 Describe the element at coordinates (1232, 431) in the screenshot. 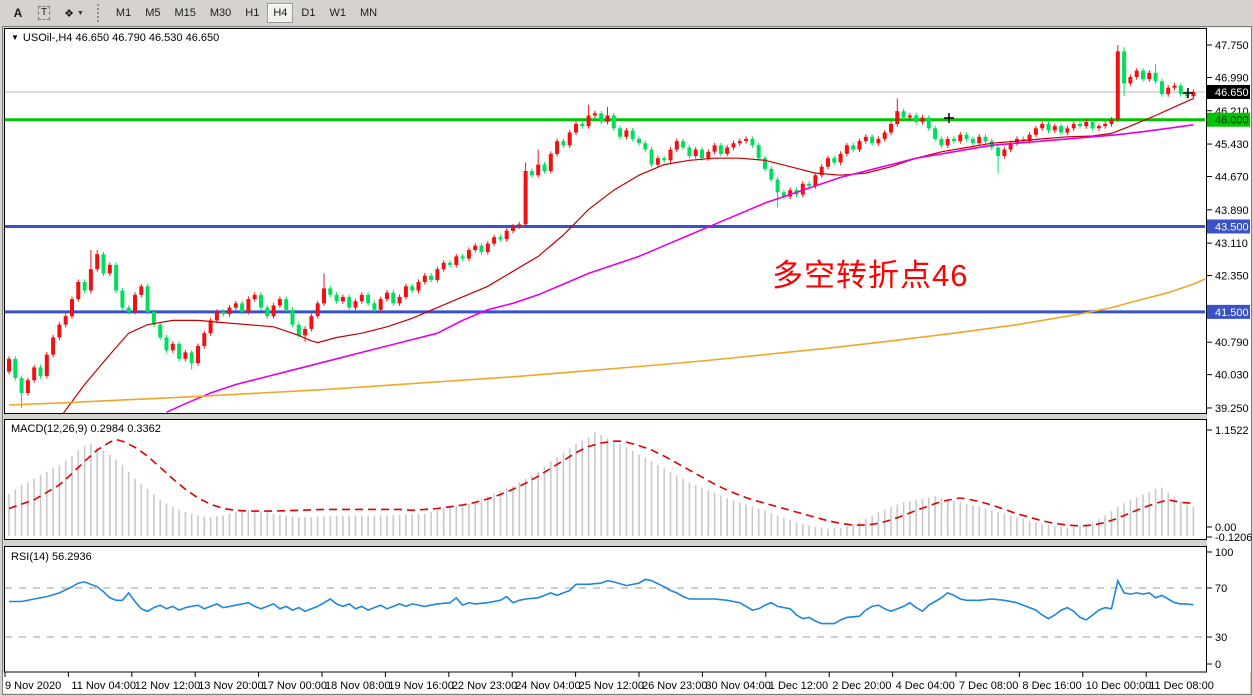

I see `macd-scale-label: 1.1522` at that location.